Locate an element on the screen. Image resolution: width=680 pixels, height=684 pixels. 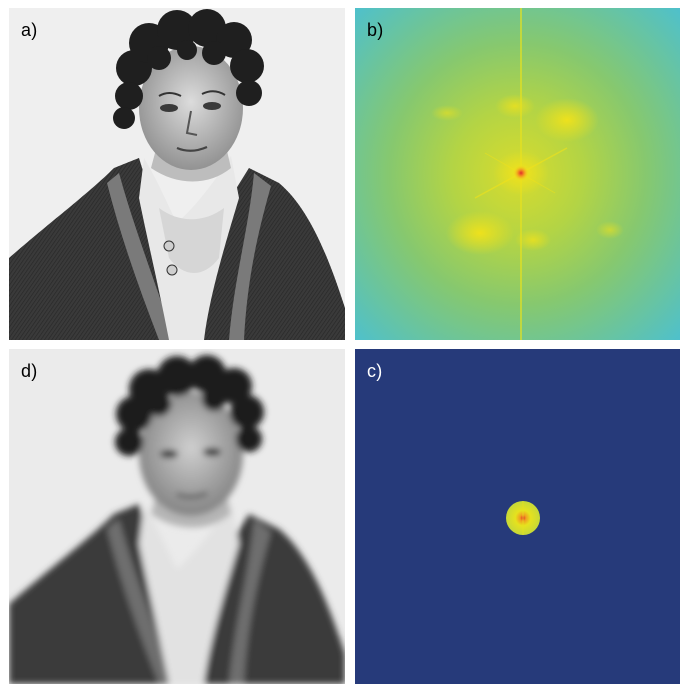
panel-label-a: a) is located at coordinates (29, 30).